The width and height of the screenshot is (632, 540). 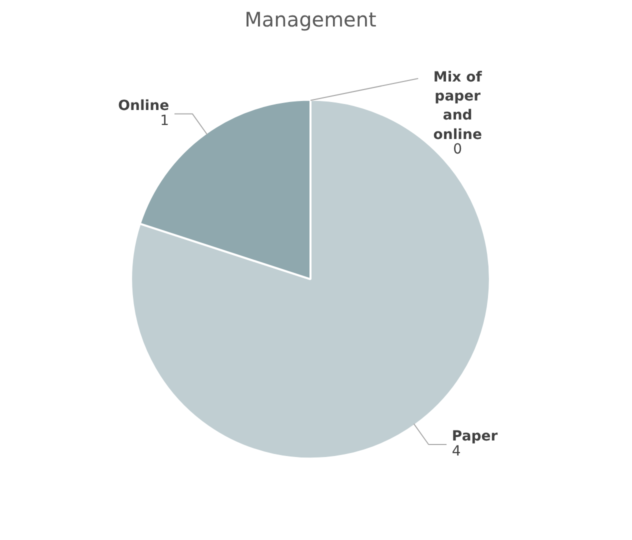 What do you see at coordinates (456, 452) in the screenshot?
I see `data-label: 4` at bounding box center [456, 452].